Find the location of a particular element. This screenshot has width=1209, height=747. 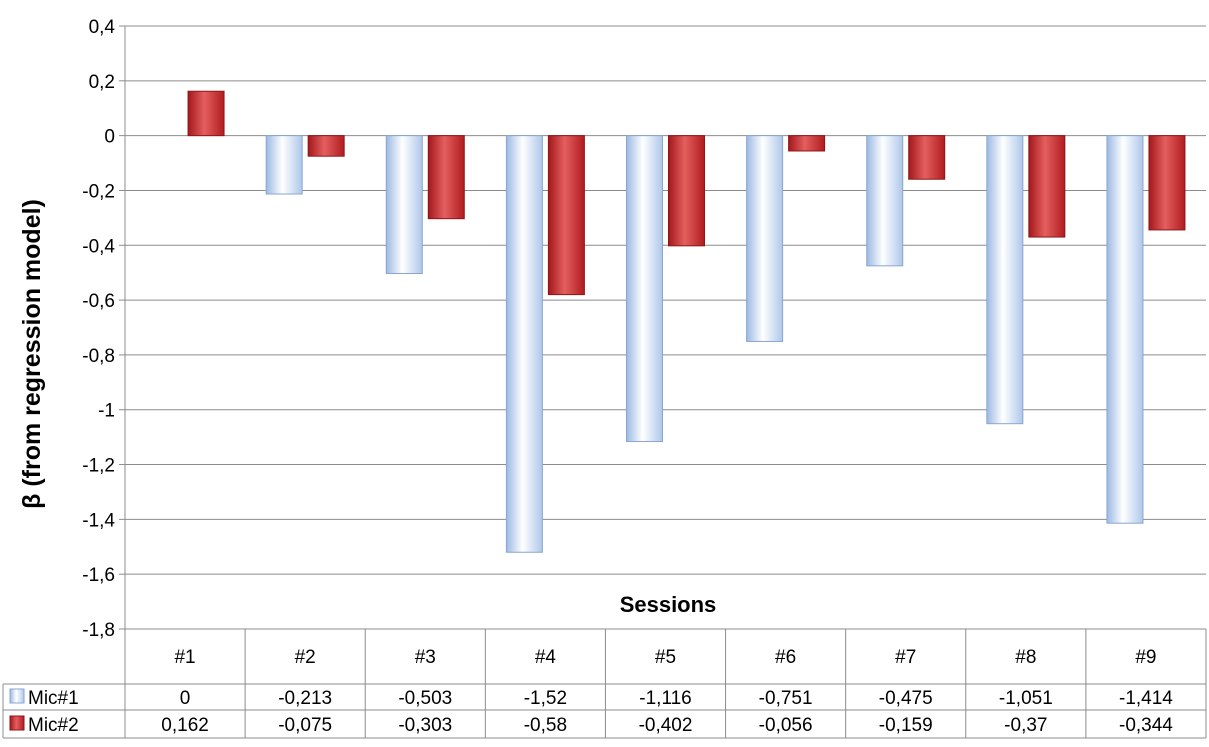

y-tick-label: -0,8 is located at coordinates (98, 356).